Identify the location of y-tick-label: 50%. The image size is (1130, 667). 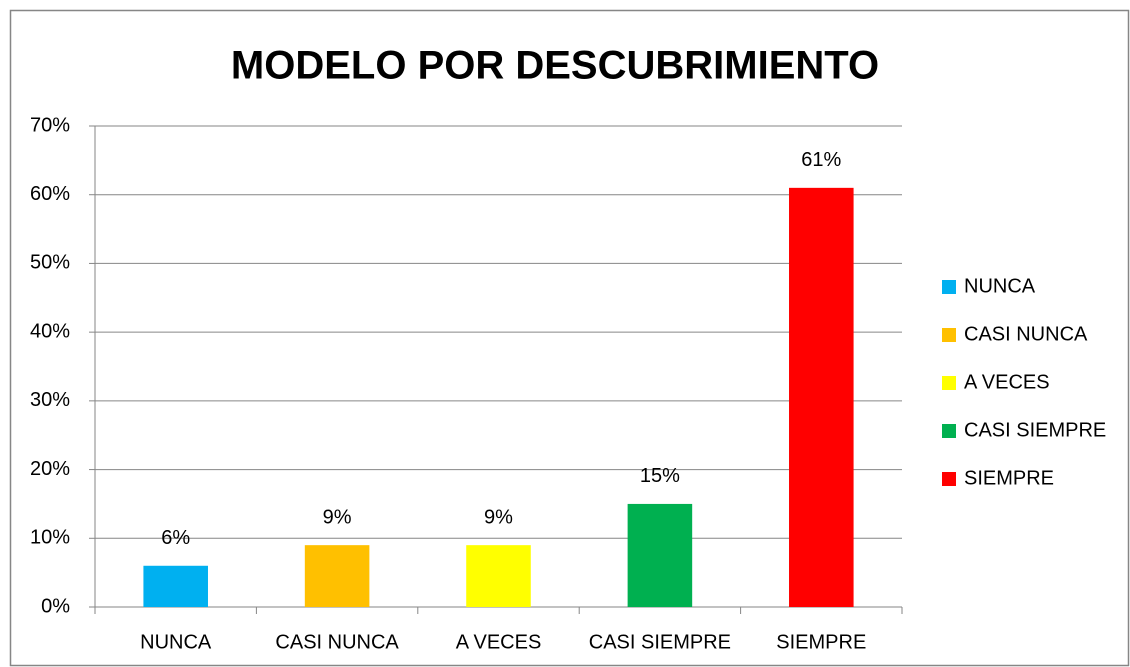
(50, 263).